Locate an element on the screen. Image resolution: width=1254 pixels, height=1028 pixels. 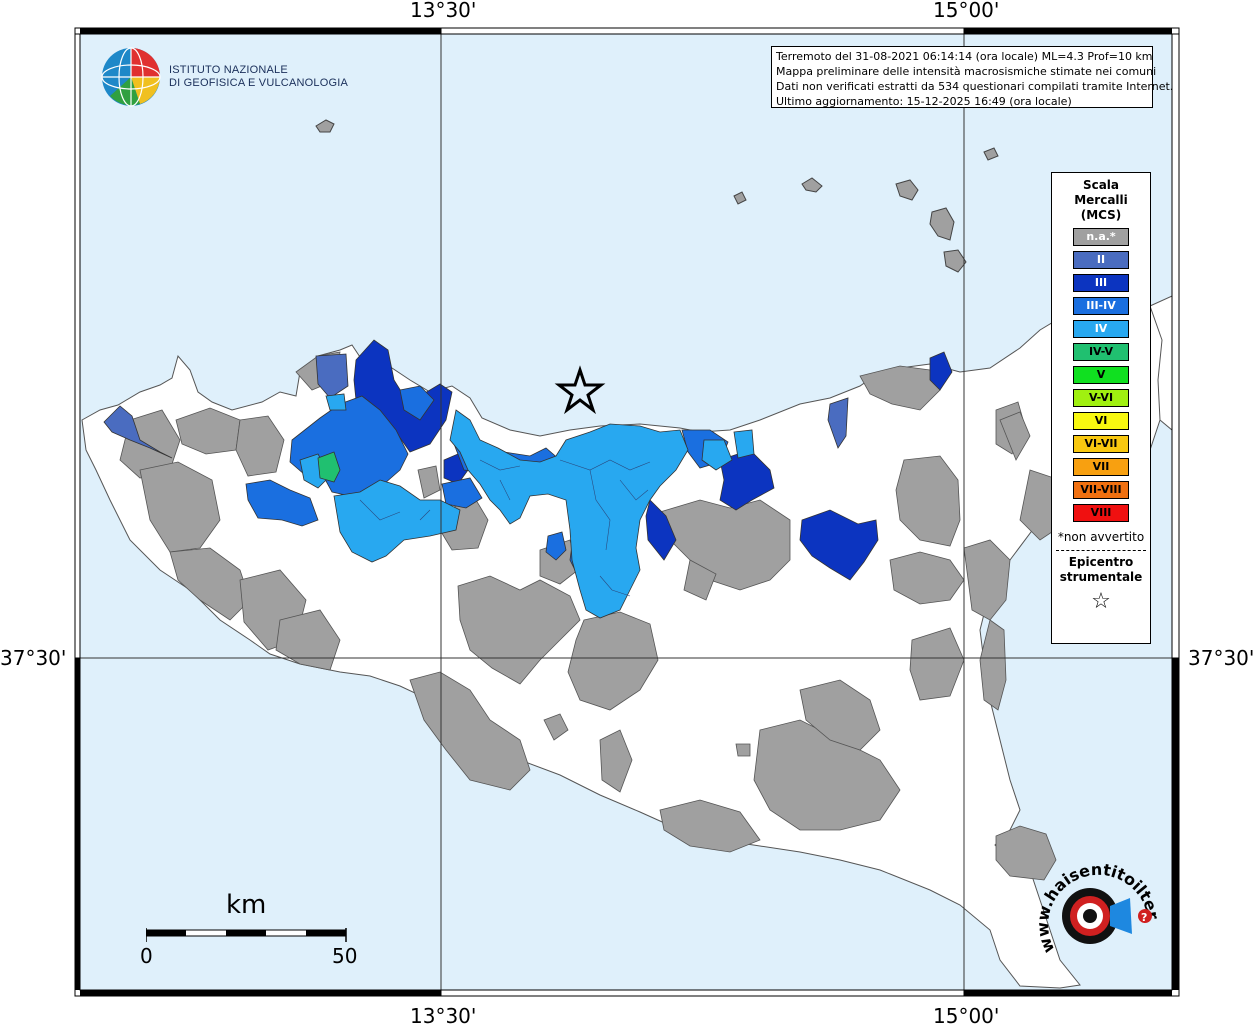
scale-unit: km is located at coordinates (246, 905).